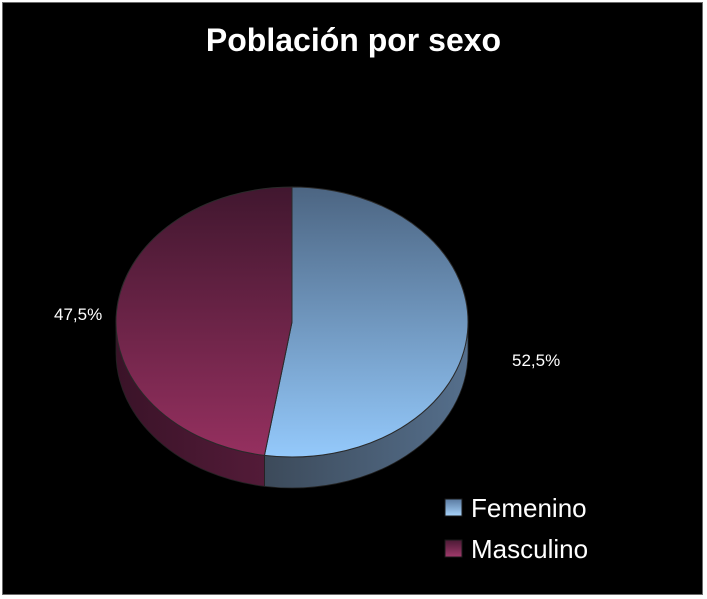 The width and height of the screenshot is (707, 599). I want to click on data-label-femenino: 52,5%, so click(536, 360).